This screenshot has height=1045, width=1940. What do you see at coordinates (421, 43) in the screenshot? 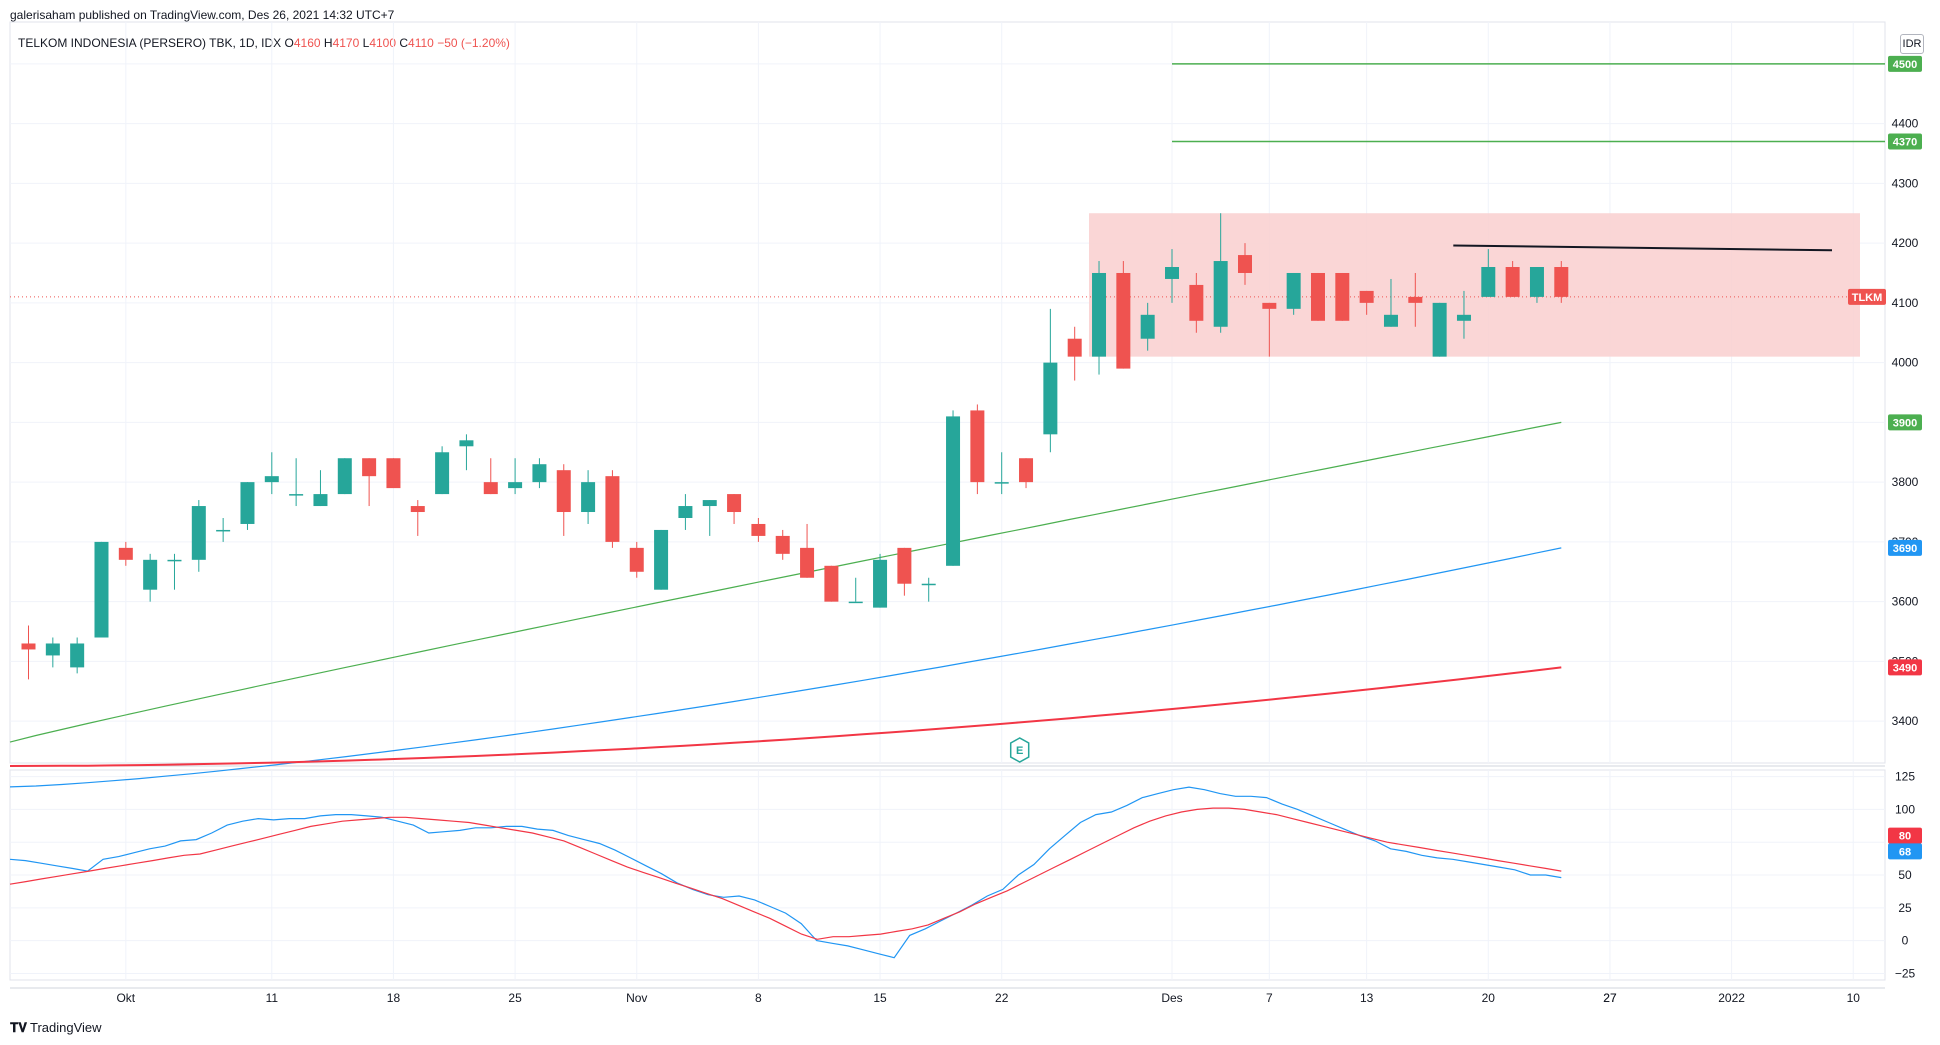
I see `close-value: 4110` at bounding box center [421, 43].